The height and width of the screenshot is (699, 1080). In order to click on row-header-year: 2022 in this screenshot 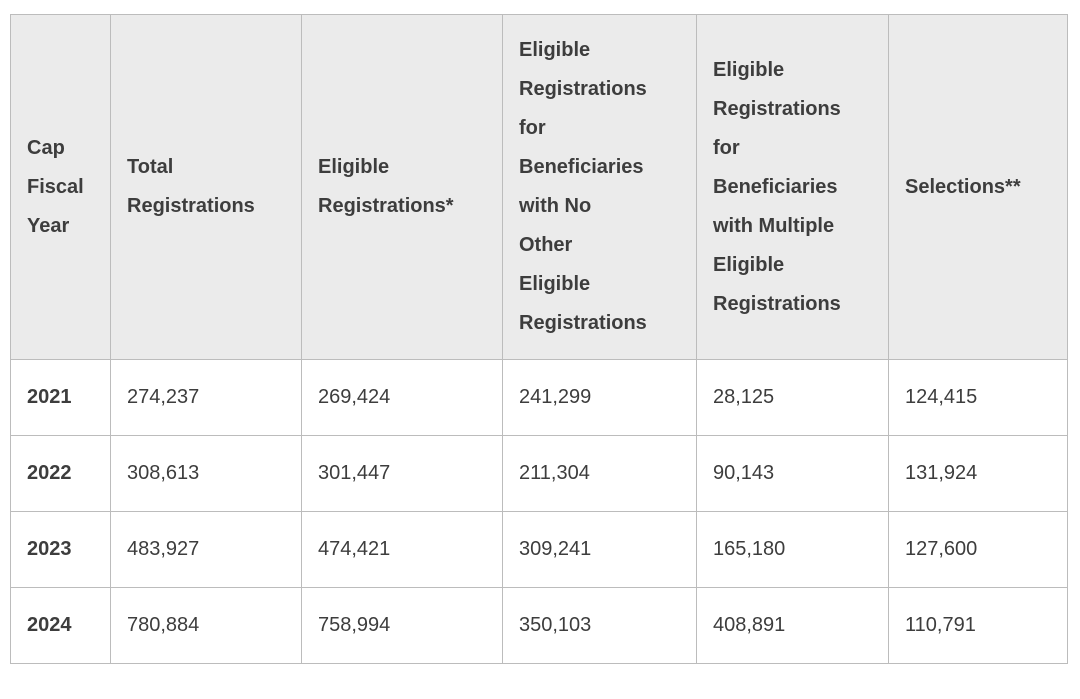, I will do `click(60, 473)`.